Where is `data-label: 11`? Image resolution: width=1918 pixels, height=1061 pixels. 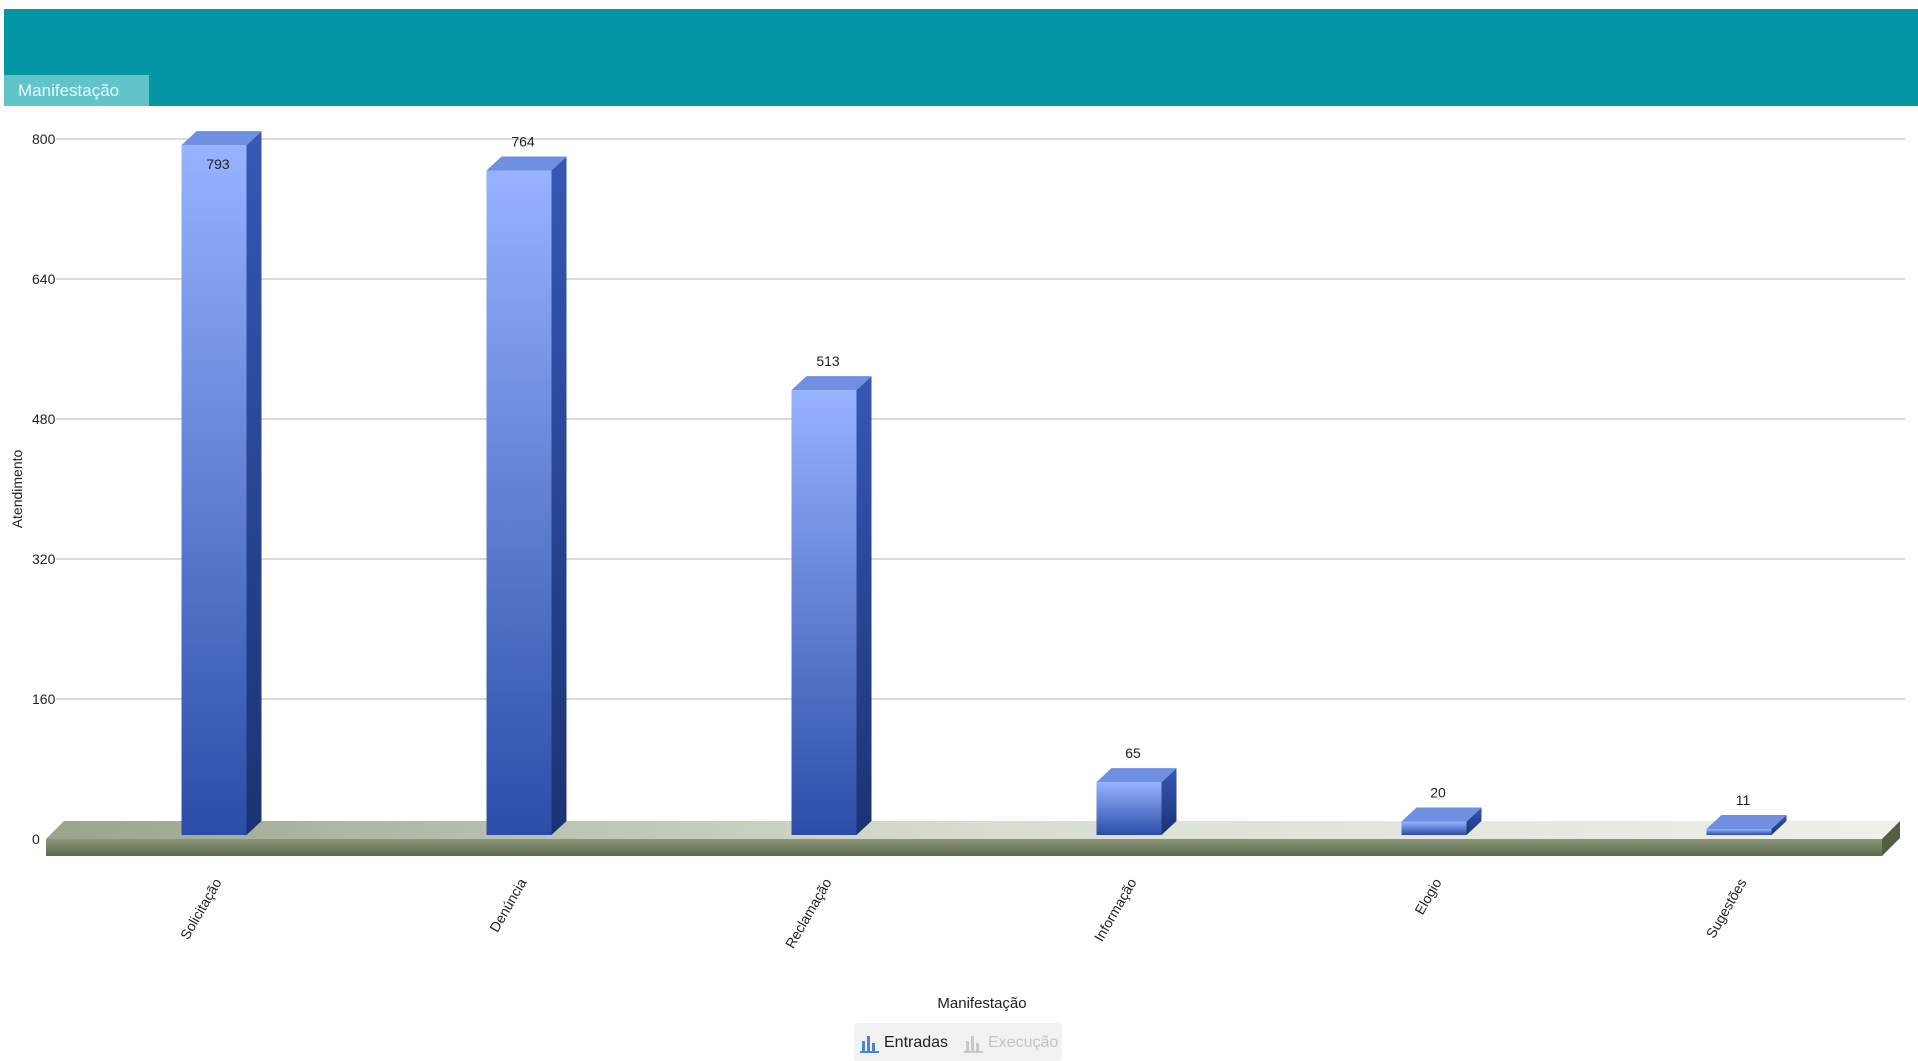 data-label: 11 is located at coordinates (1743, 800).